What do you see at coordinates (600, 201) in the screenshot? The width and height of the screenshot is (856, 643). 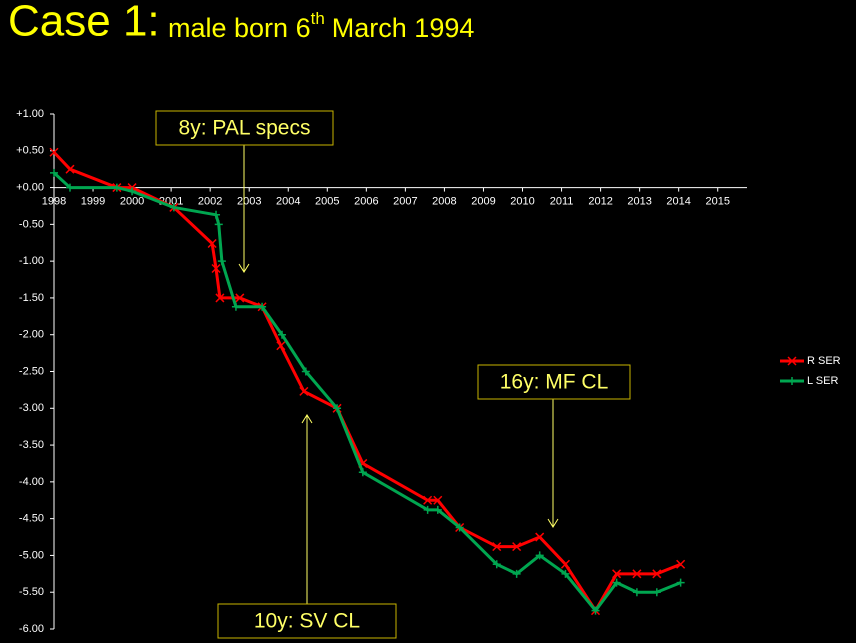 I see `x-tick-label: 2012` at bounding box center [600, 201].